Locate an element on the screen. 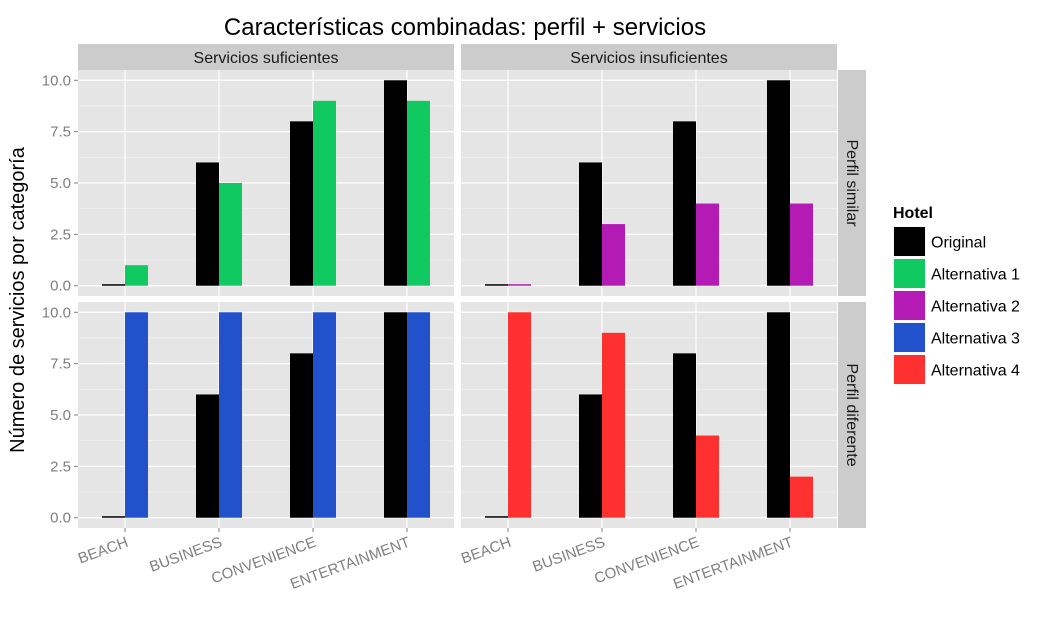 The height and width of the screenshot is (640, 1046). legend-label: Alternativa 1 is located at coordinates (975, 275).